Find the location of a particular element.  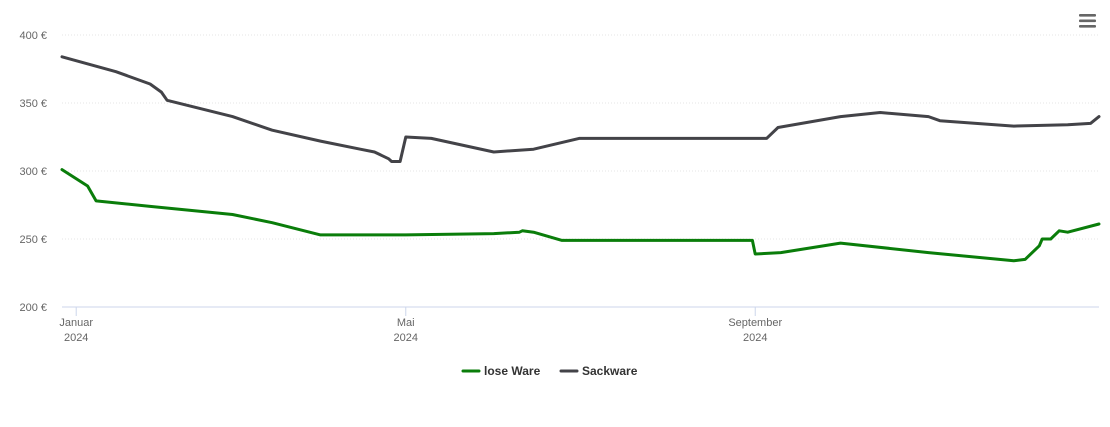

y-axis: 200 € 250 € 300 € 350 € 400 € is located at coordinates (33, 172).